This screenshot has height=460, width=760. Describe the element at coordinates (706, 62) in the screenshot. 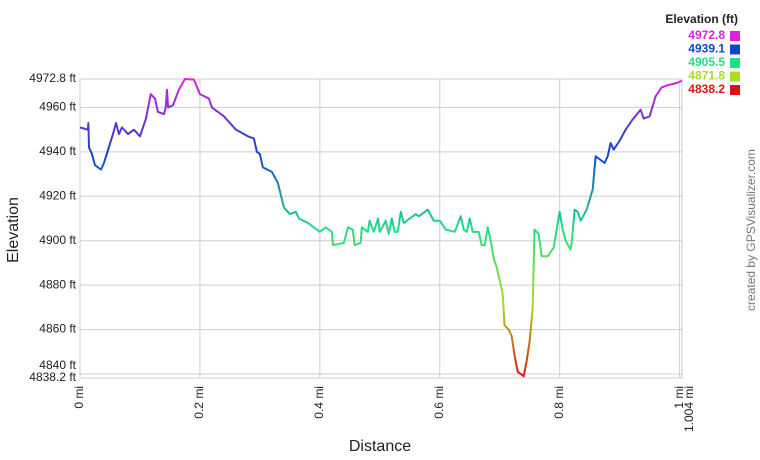

I see `legend-label: 4905.5` at that location.